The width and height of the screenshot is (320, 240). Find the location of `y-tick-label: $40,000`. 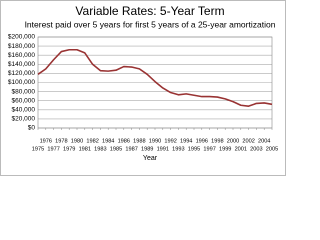

y-tick-label: $40,000 is located at coordinates (24, 110).